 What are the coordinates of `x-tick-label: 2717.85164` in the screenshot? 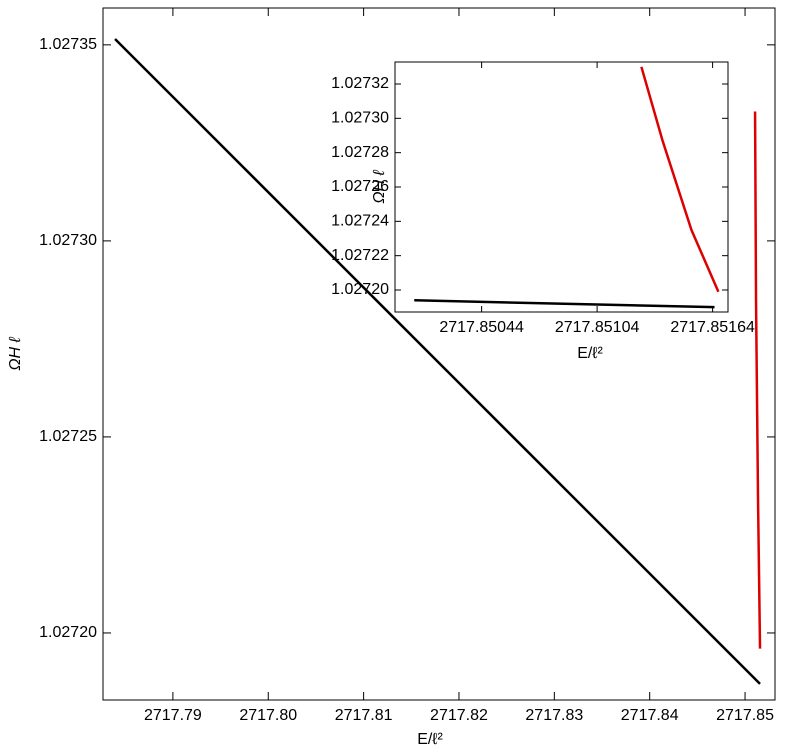 It's located at (712, 327).